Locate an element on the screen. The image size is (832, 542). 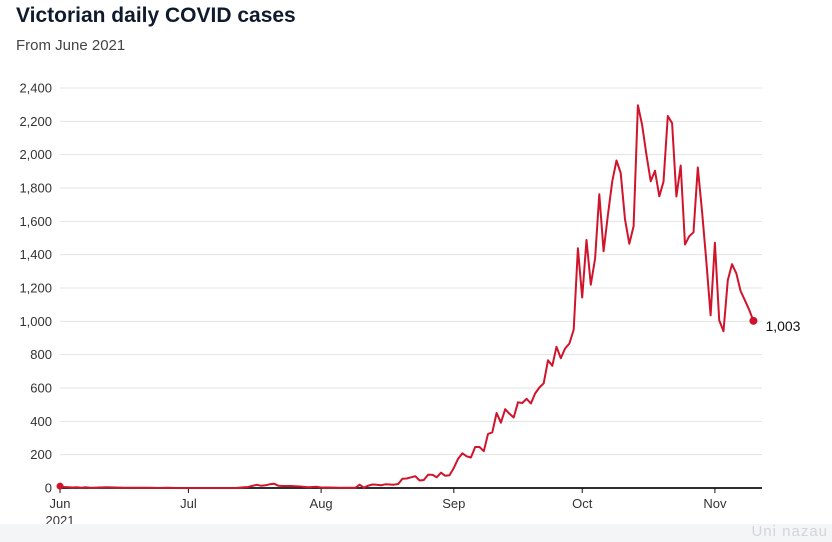
y-tick-label: 2,000 is located at coordinates (35, 154).